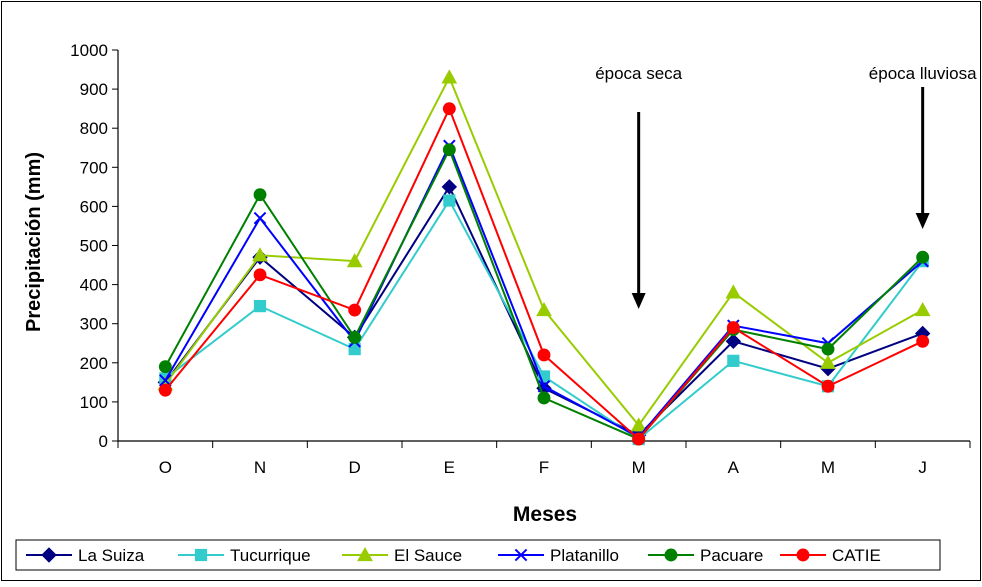 The width and height of the screenshot is (982, 587). Describe the element at coordinates (165, 467) in the screenshot. I see `x-tick-label: O` at that location.